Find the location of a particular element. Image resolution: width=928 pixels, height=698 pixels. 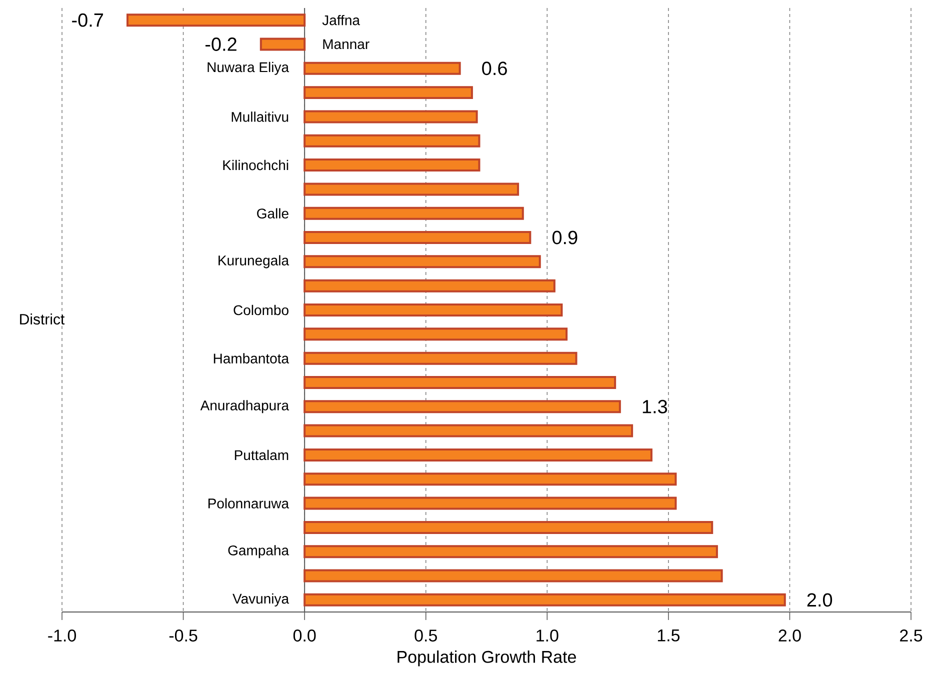

x-tick-label: 0.0 is located at coordinates (304, 636).